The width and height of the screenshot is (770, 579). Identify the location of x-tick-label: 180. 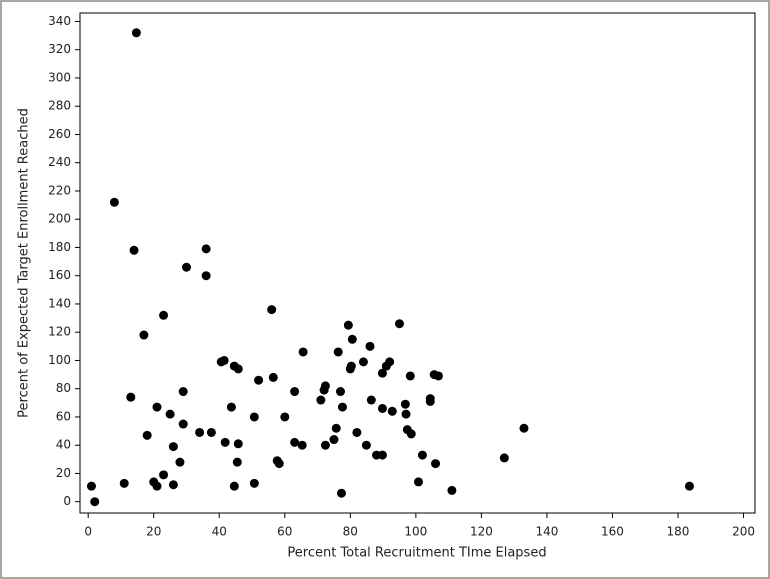
(678, 532).